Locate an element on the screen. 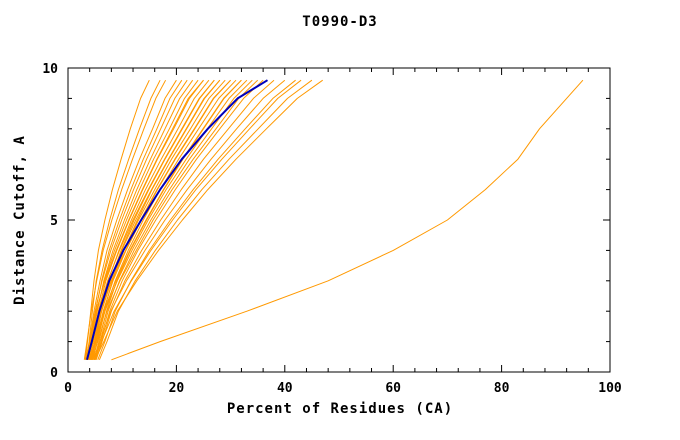 This screenshot has height=440, width=680. x-tick-label: 60 is located at coordinates (393, 388).